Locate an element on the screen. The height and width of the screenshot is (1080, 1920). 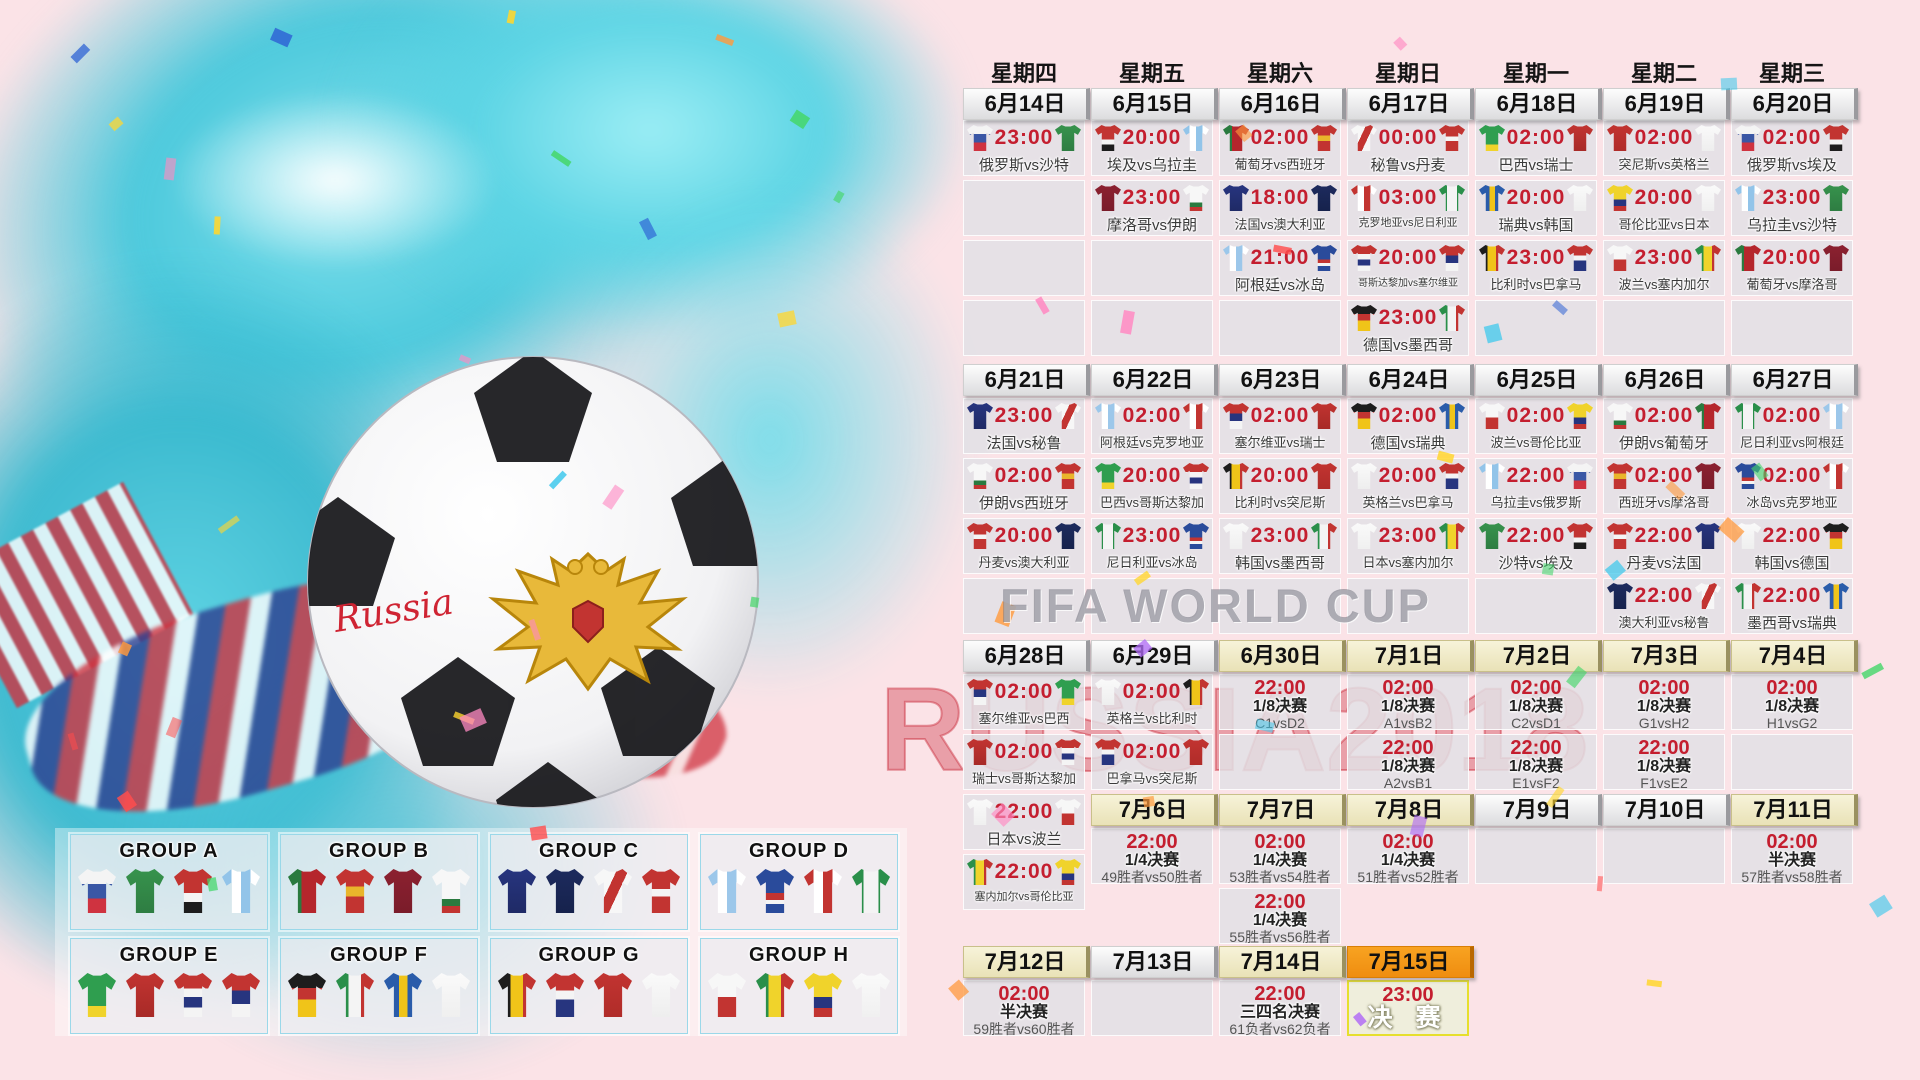
match-cell: 02:00 西班牙vs摩洛哥 is located at coordinates (1664, 486).